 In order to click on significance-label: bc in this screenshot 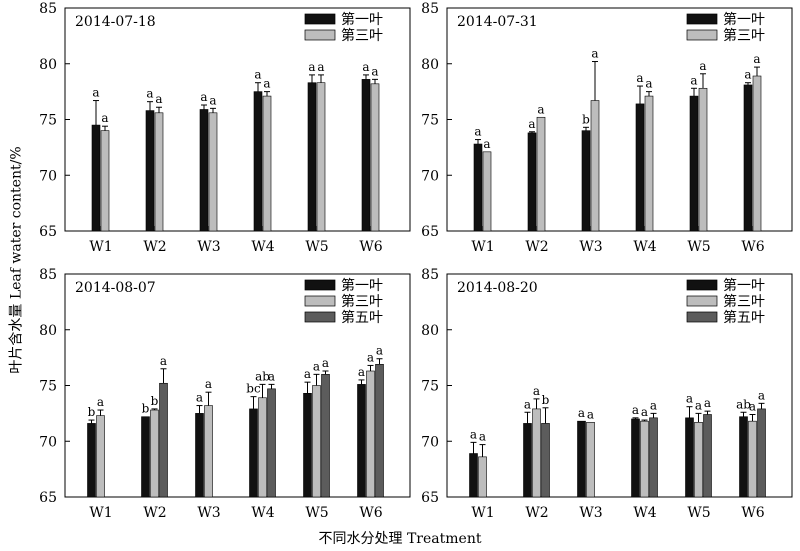, I will do `click(253, 389)`.